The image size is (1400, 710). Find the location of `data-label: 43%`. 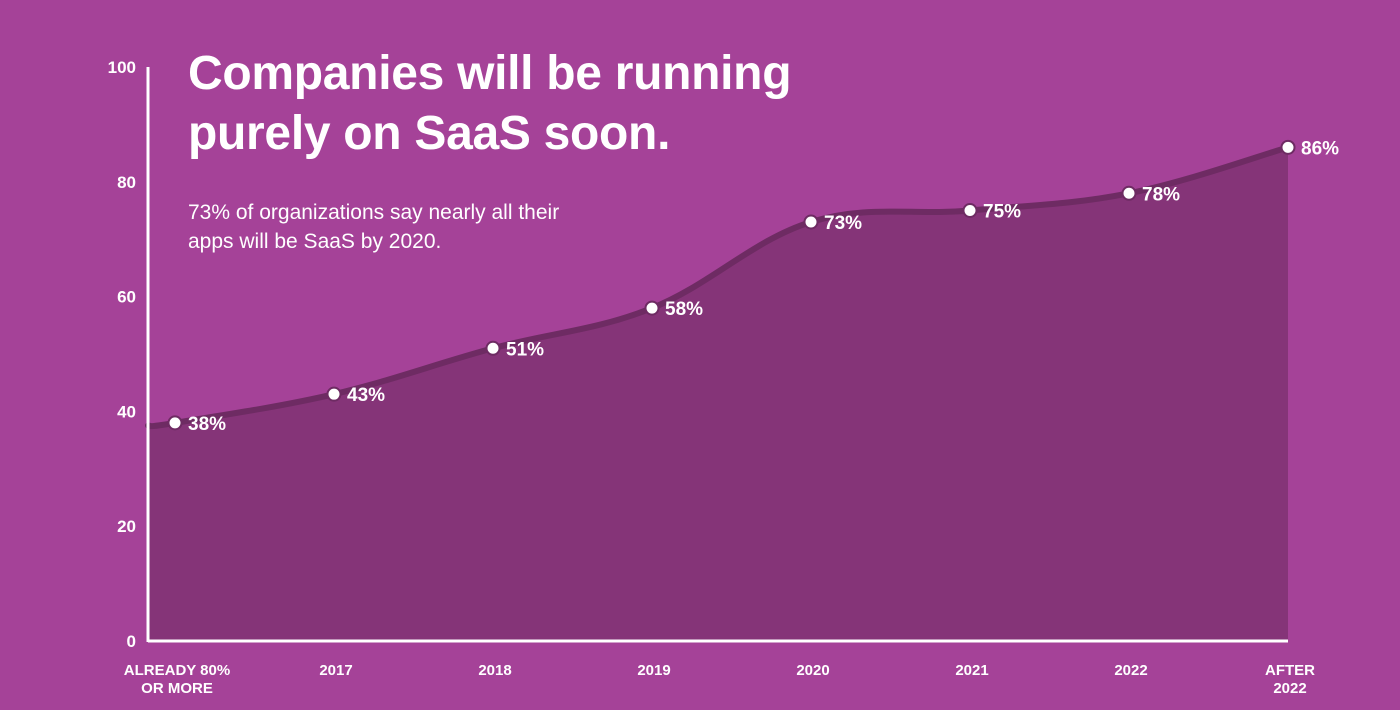

data-label: 43% is located at coordinates (366, 395).